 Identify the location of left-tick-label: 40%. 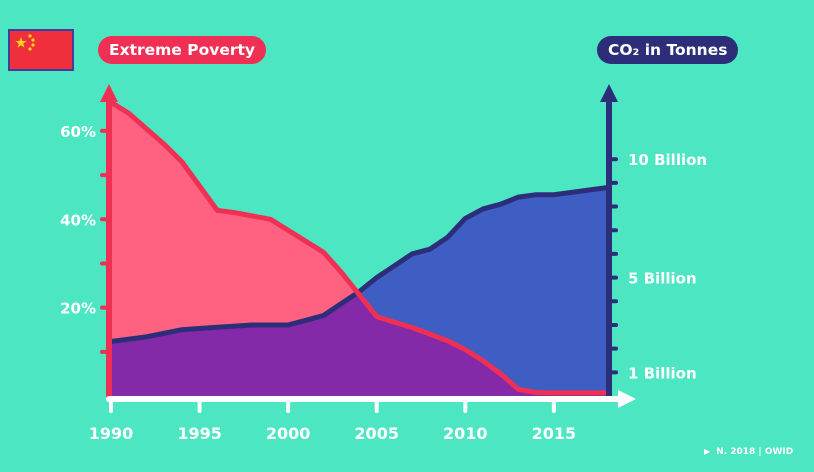
(78, 220).